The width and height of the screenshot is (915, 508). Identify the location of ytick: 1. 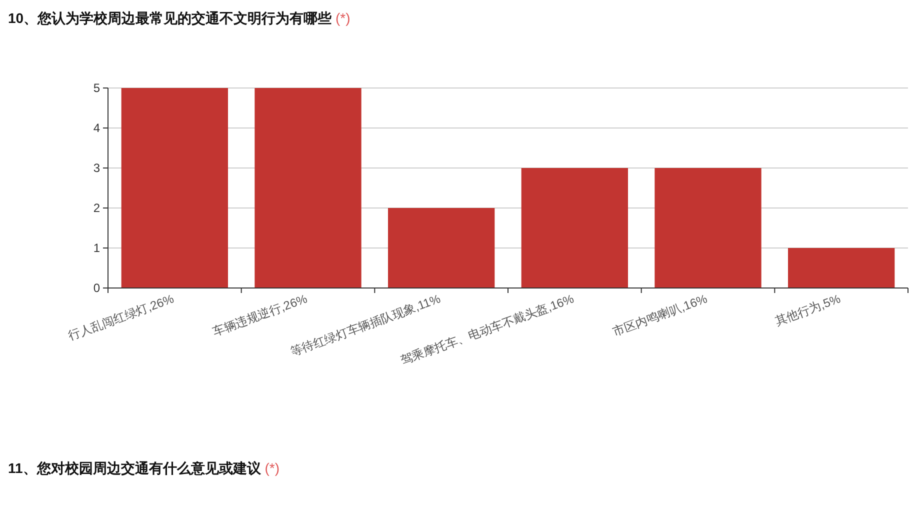
(96, 248).